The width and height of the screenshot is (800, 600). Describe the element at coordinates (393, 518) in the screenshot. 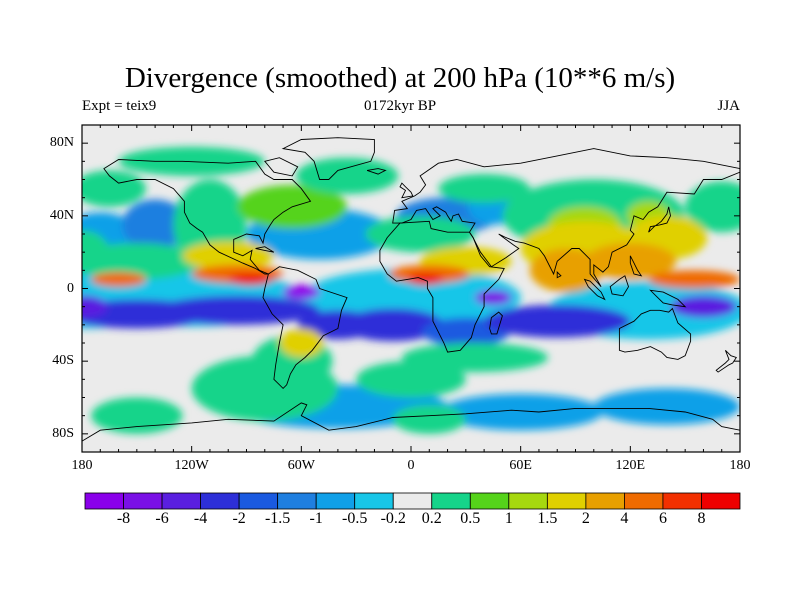

I see `colorbar-label: -0.2` at that location.